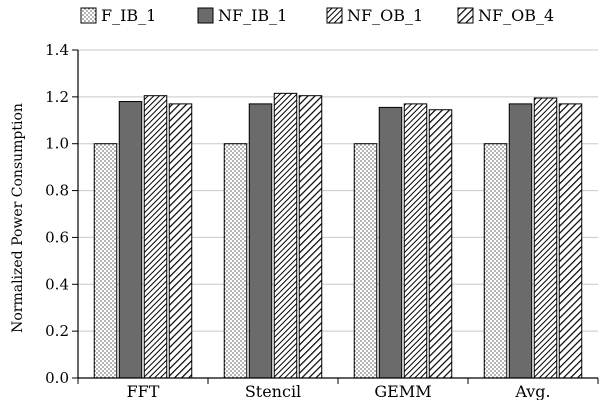  What do you see at coordinates (128, 15) in the screenshot?
I see `legend-label: F_IB_1` at bounding box center [128, 15].